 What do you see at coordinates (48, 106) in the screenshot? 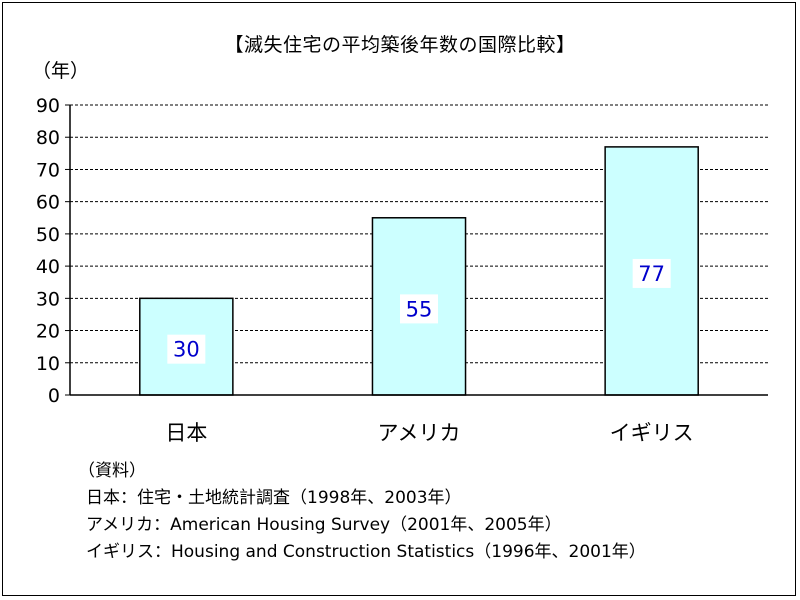
I see `y-tick-label: 90` at bounding box center [48, 106].